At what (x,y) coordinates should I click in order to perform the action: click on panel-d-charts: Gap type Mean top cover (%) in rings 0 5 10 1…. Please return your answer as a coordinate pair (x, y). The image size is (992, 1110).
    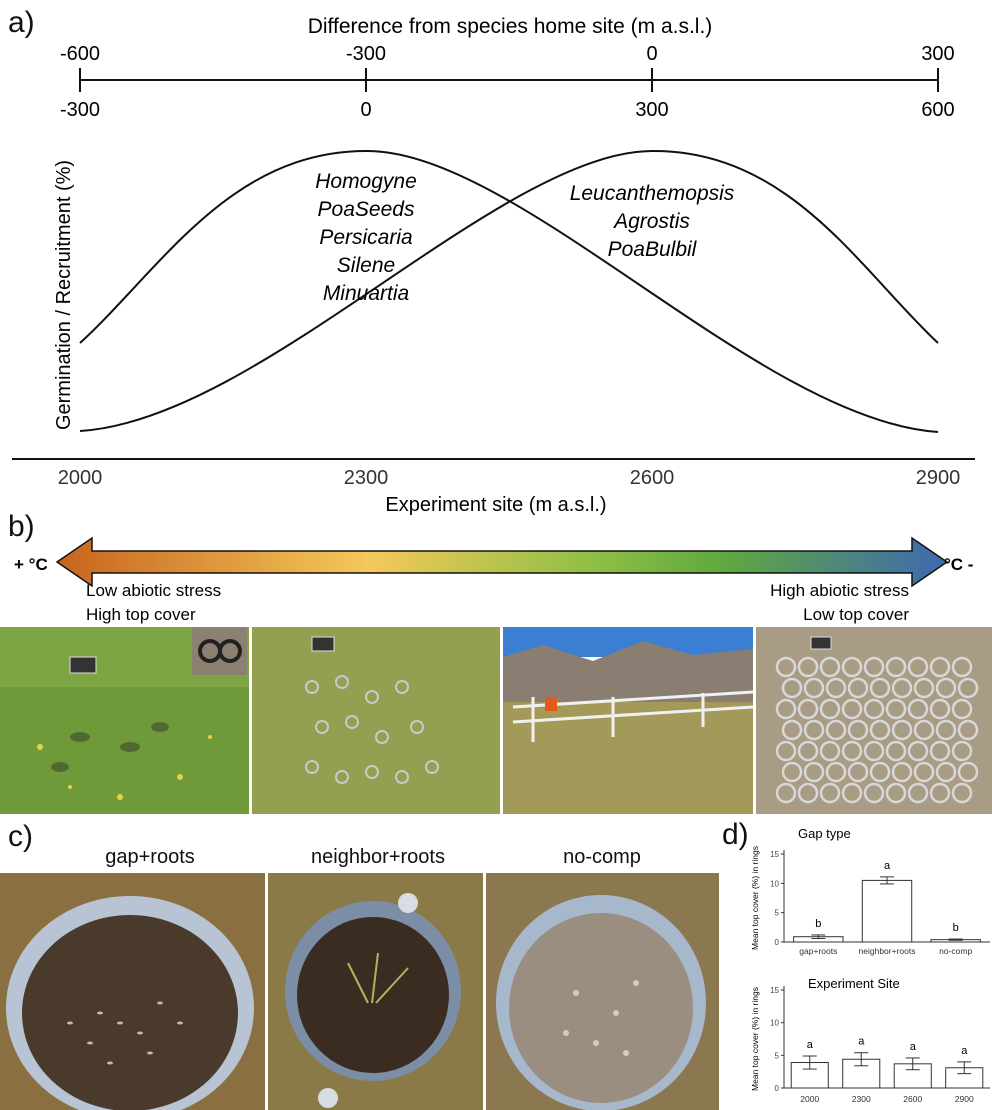
    Looking at the image, I should click on (870, 965).